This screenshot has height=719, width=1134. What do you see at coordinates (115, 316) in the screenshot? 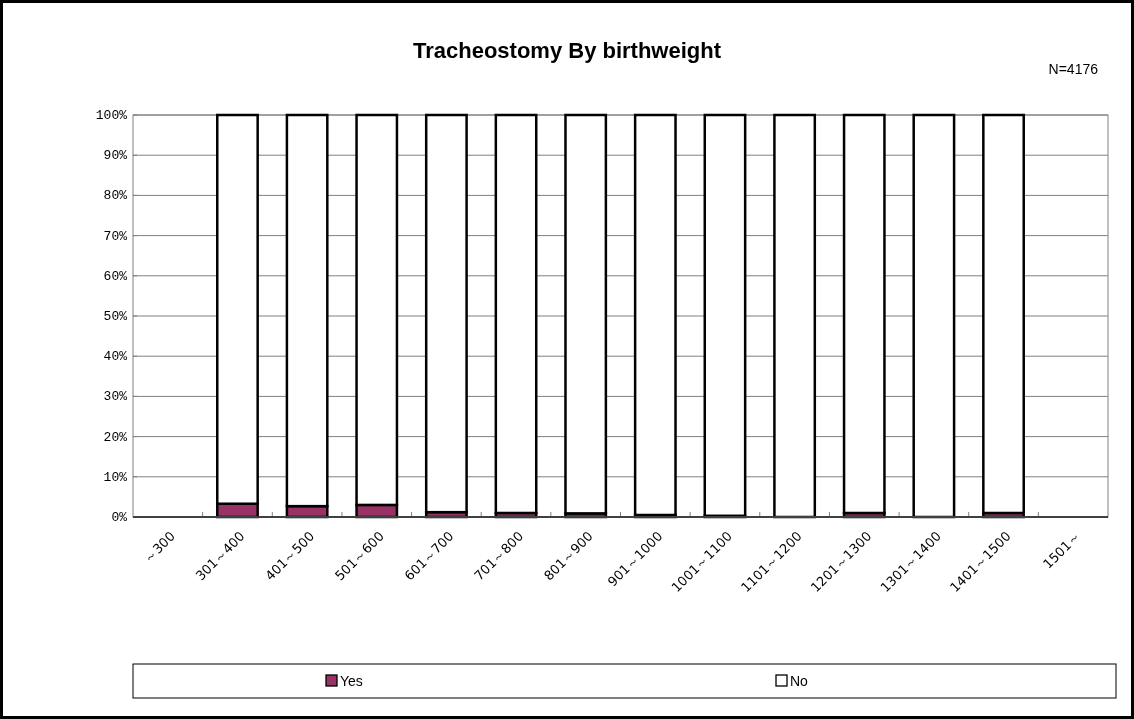
I see `y-tick-label: 50%` at bounding box center [115, 316].